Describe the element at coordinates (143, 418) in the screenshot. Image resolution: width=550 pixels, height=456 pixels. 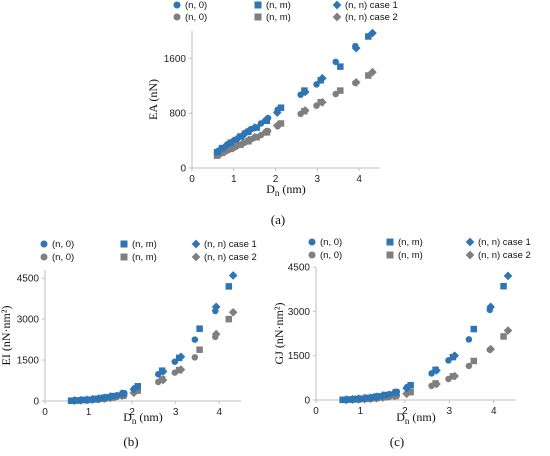
I see `x-axis-label: Dn (nm)` at that location.